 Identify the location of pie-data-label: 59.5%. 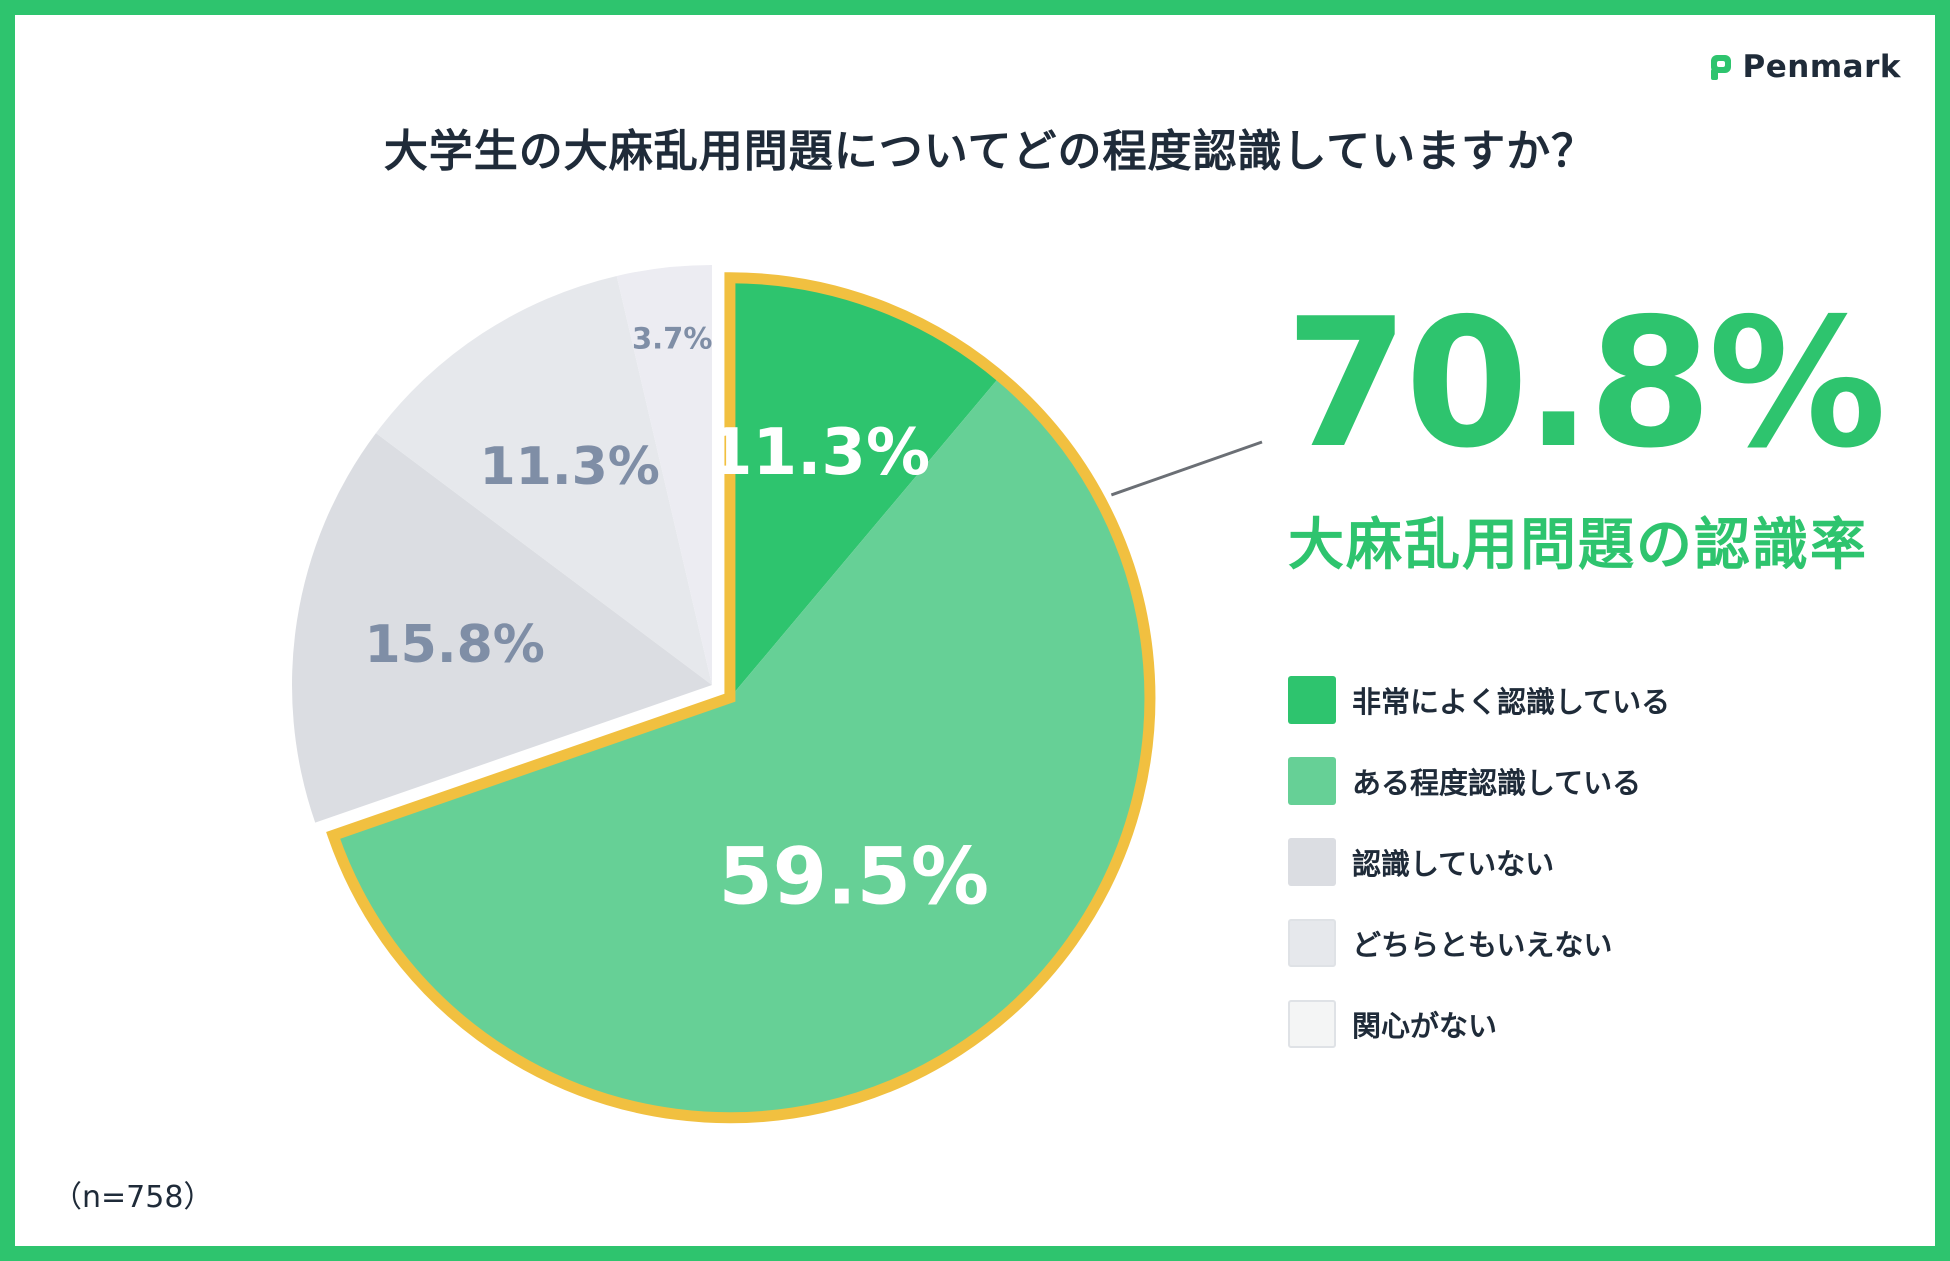
(853, 878).